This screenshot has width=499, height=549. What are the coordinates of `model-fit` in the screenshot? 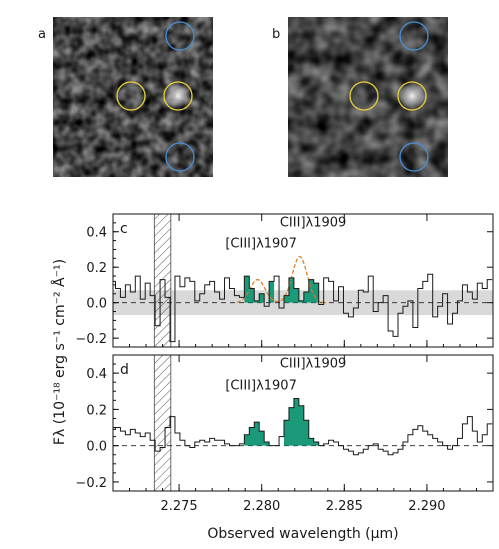 It's located at (282, 279).